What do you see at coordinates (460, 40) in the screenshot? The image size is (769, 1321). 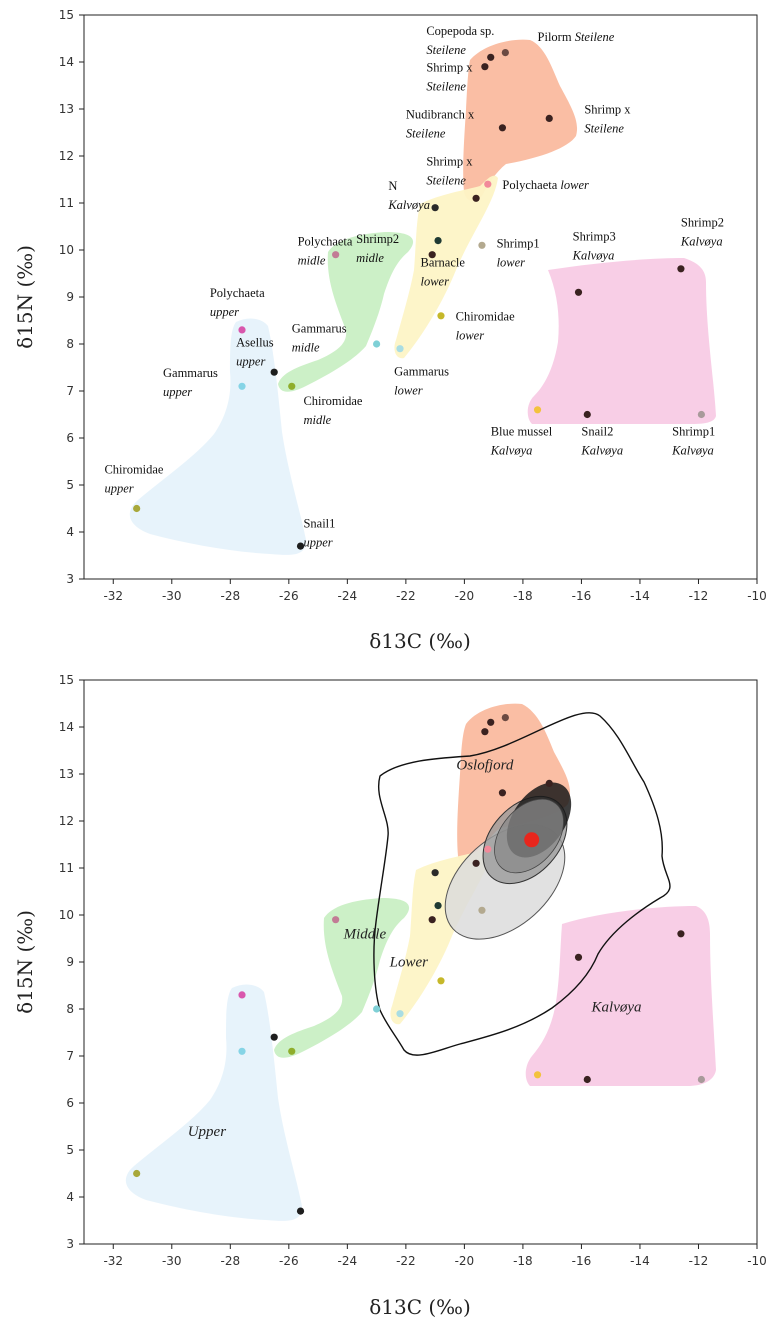 I see `annotation-copepoda: Copepoda sp. Steilene` at bounding box center [460, 40].